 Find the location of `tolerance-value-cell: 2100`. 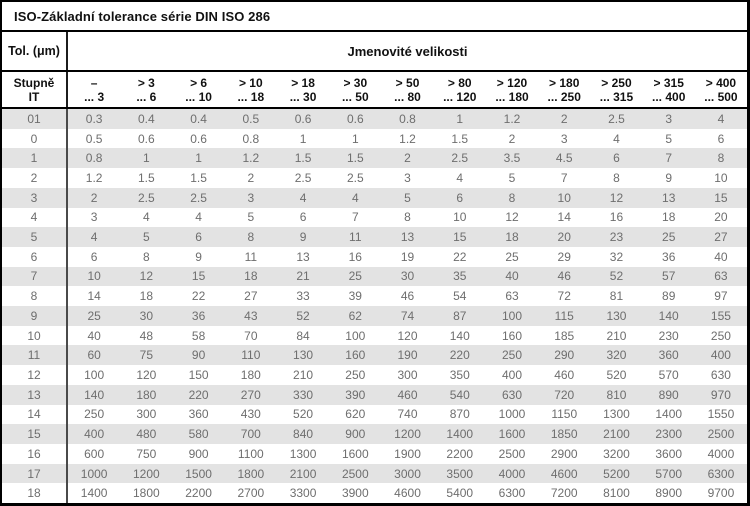

tolerance-value-cell: 2100 is located at coordinates (303, 473).